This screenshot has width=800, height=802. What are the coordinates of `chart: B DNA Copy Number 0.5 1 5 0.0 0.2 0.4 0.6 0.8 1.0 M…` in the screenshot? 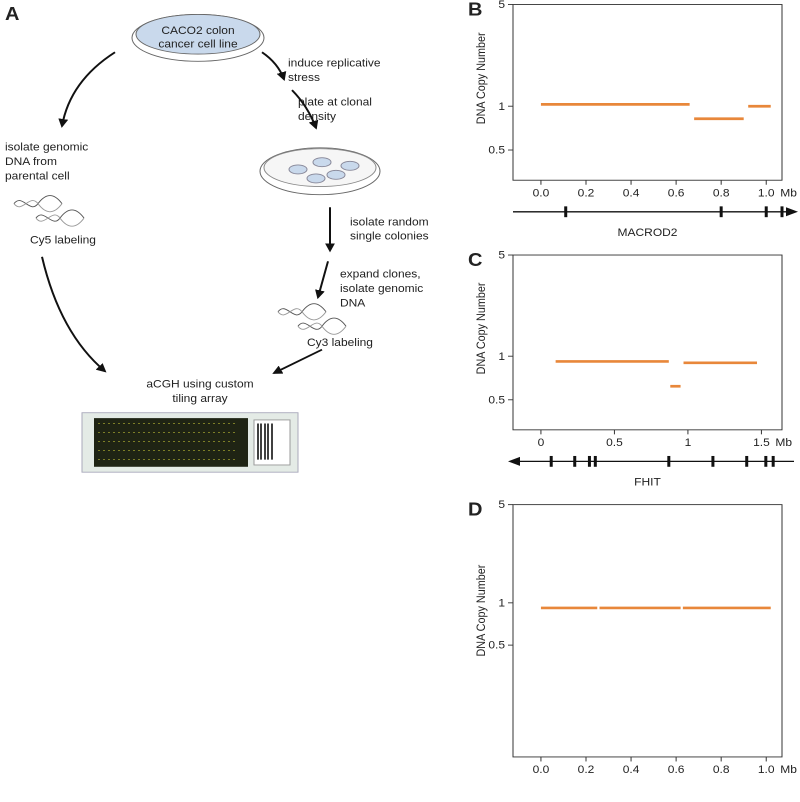 It's located at (633, 119).